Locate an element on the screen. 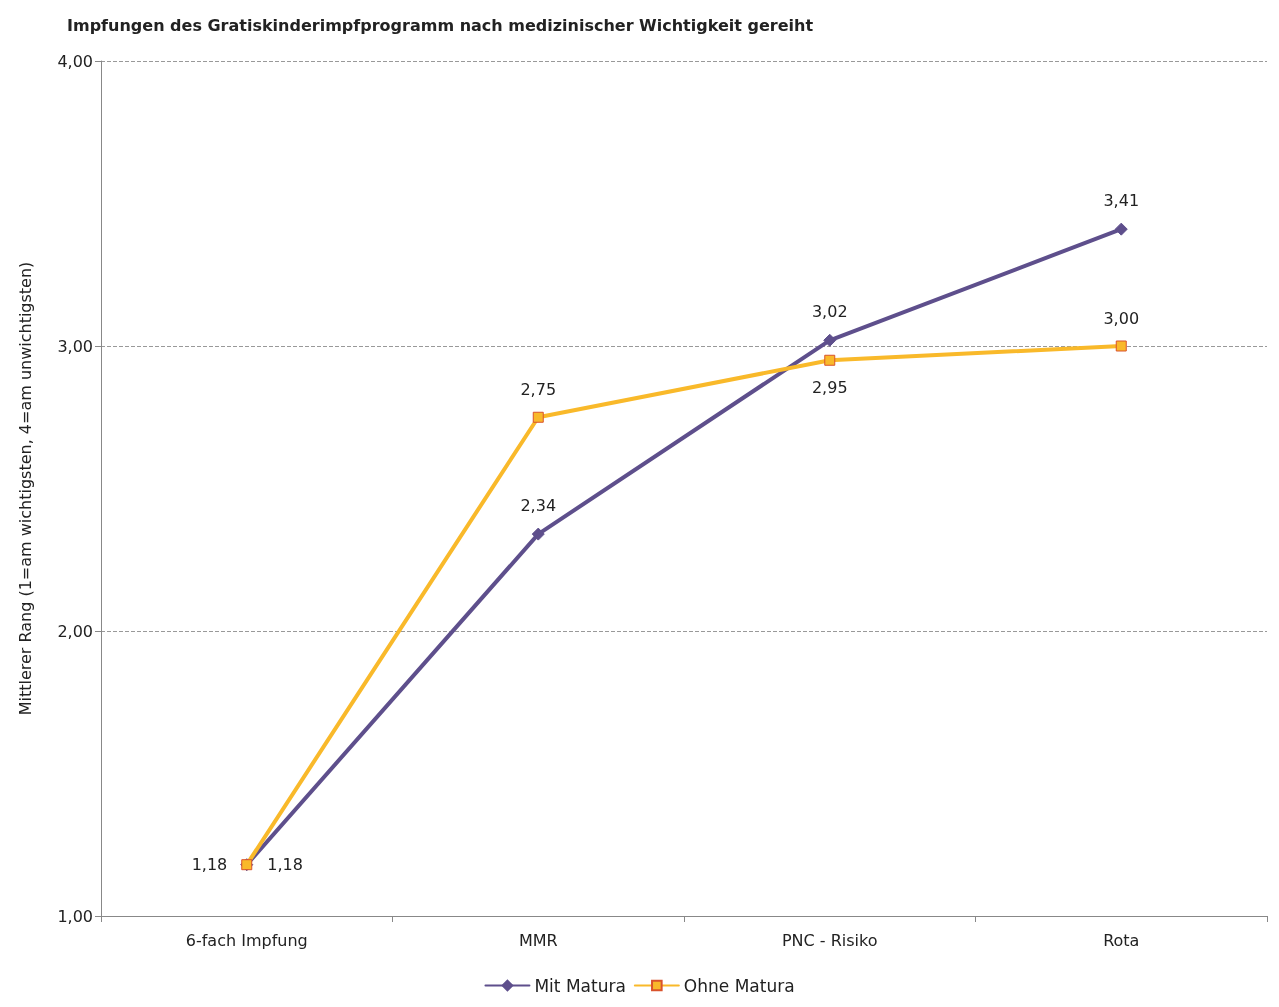 This screenshot has width=1279, height=1007. y-tick-label: 4,00 is located at coordinates (75, 61).